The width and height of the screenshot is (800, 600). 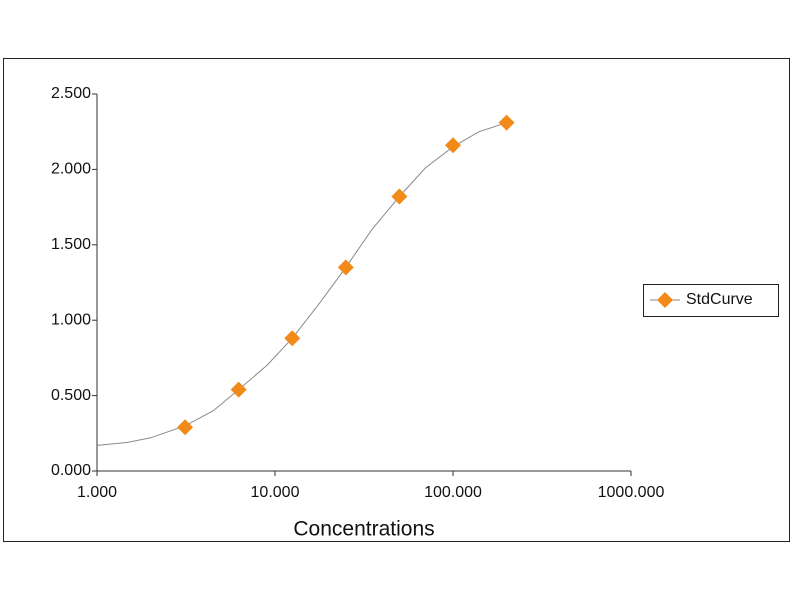 I want to click on y-tick-label: 0.500, so click(x=71, y=395).